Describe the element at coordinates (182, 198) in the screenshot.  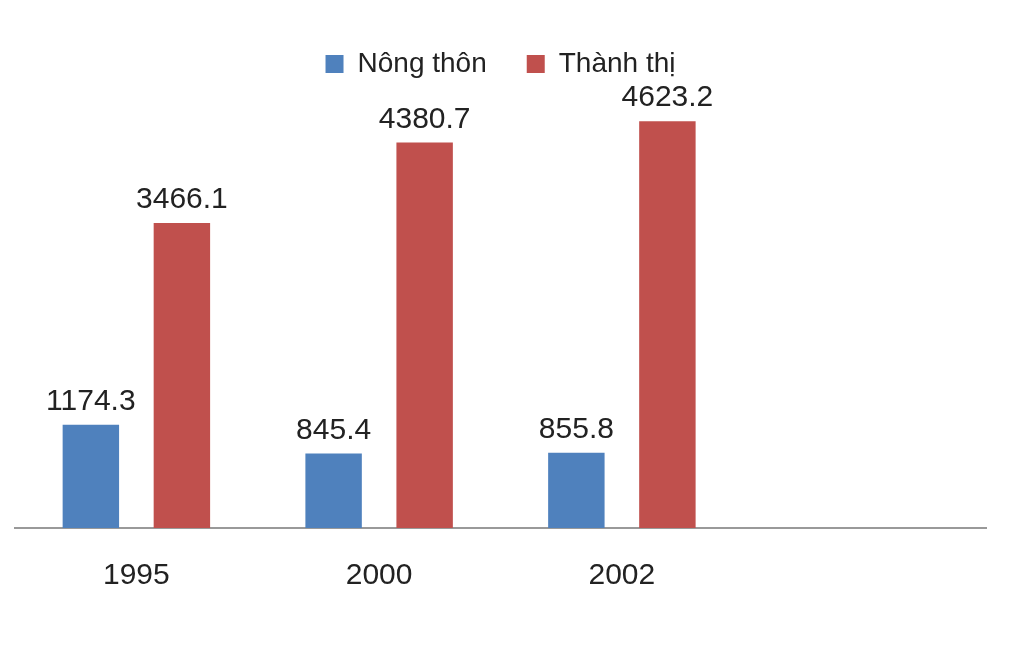
I see `data-label: 3466.1` at that location.